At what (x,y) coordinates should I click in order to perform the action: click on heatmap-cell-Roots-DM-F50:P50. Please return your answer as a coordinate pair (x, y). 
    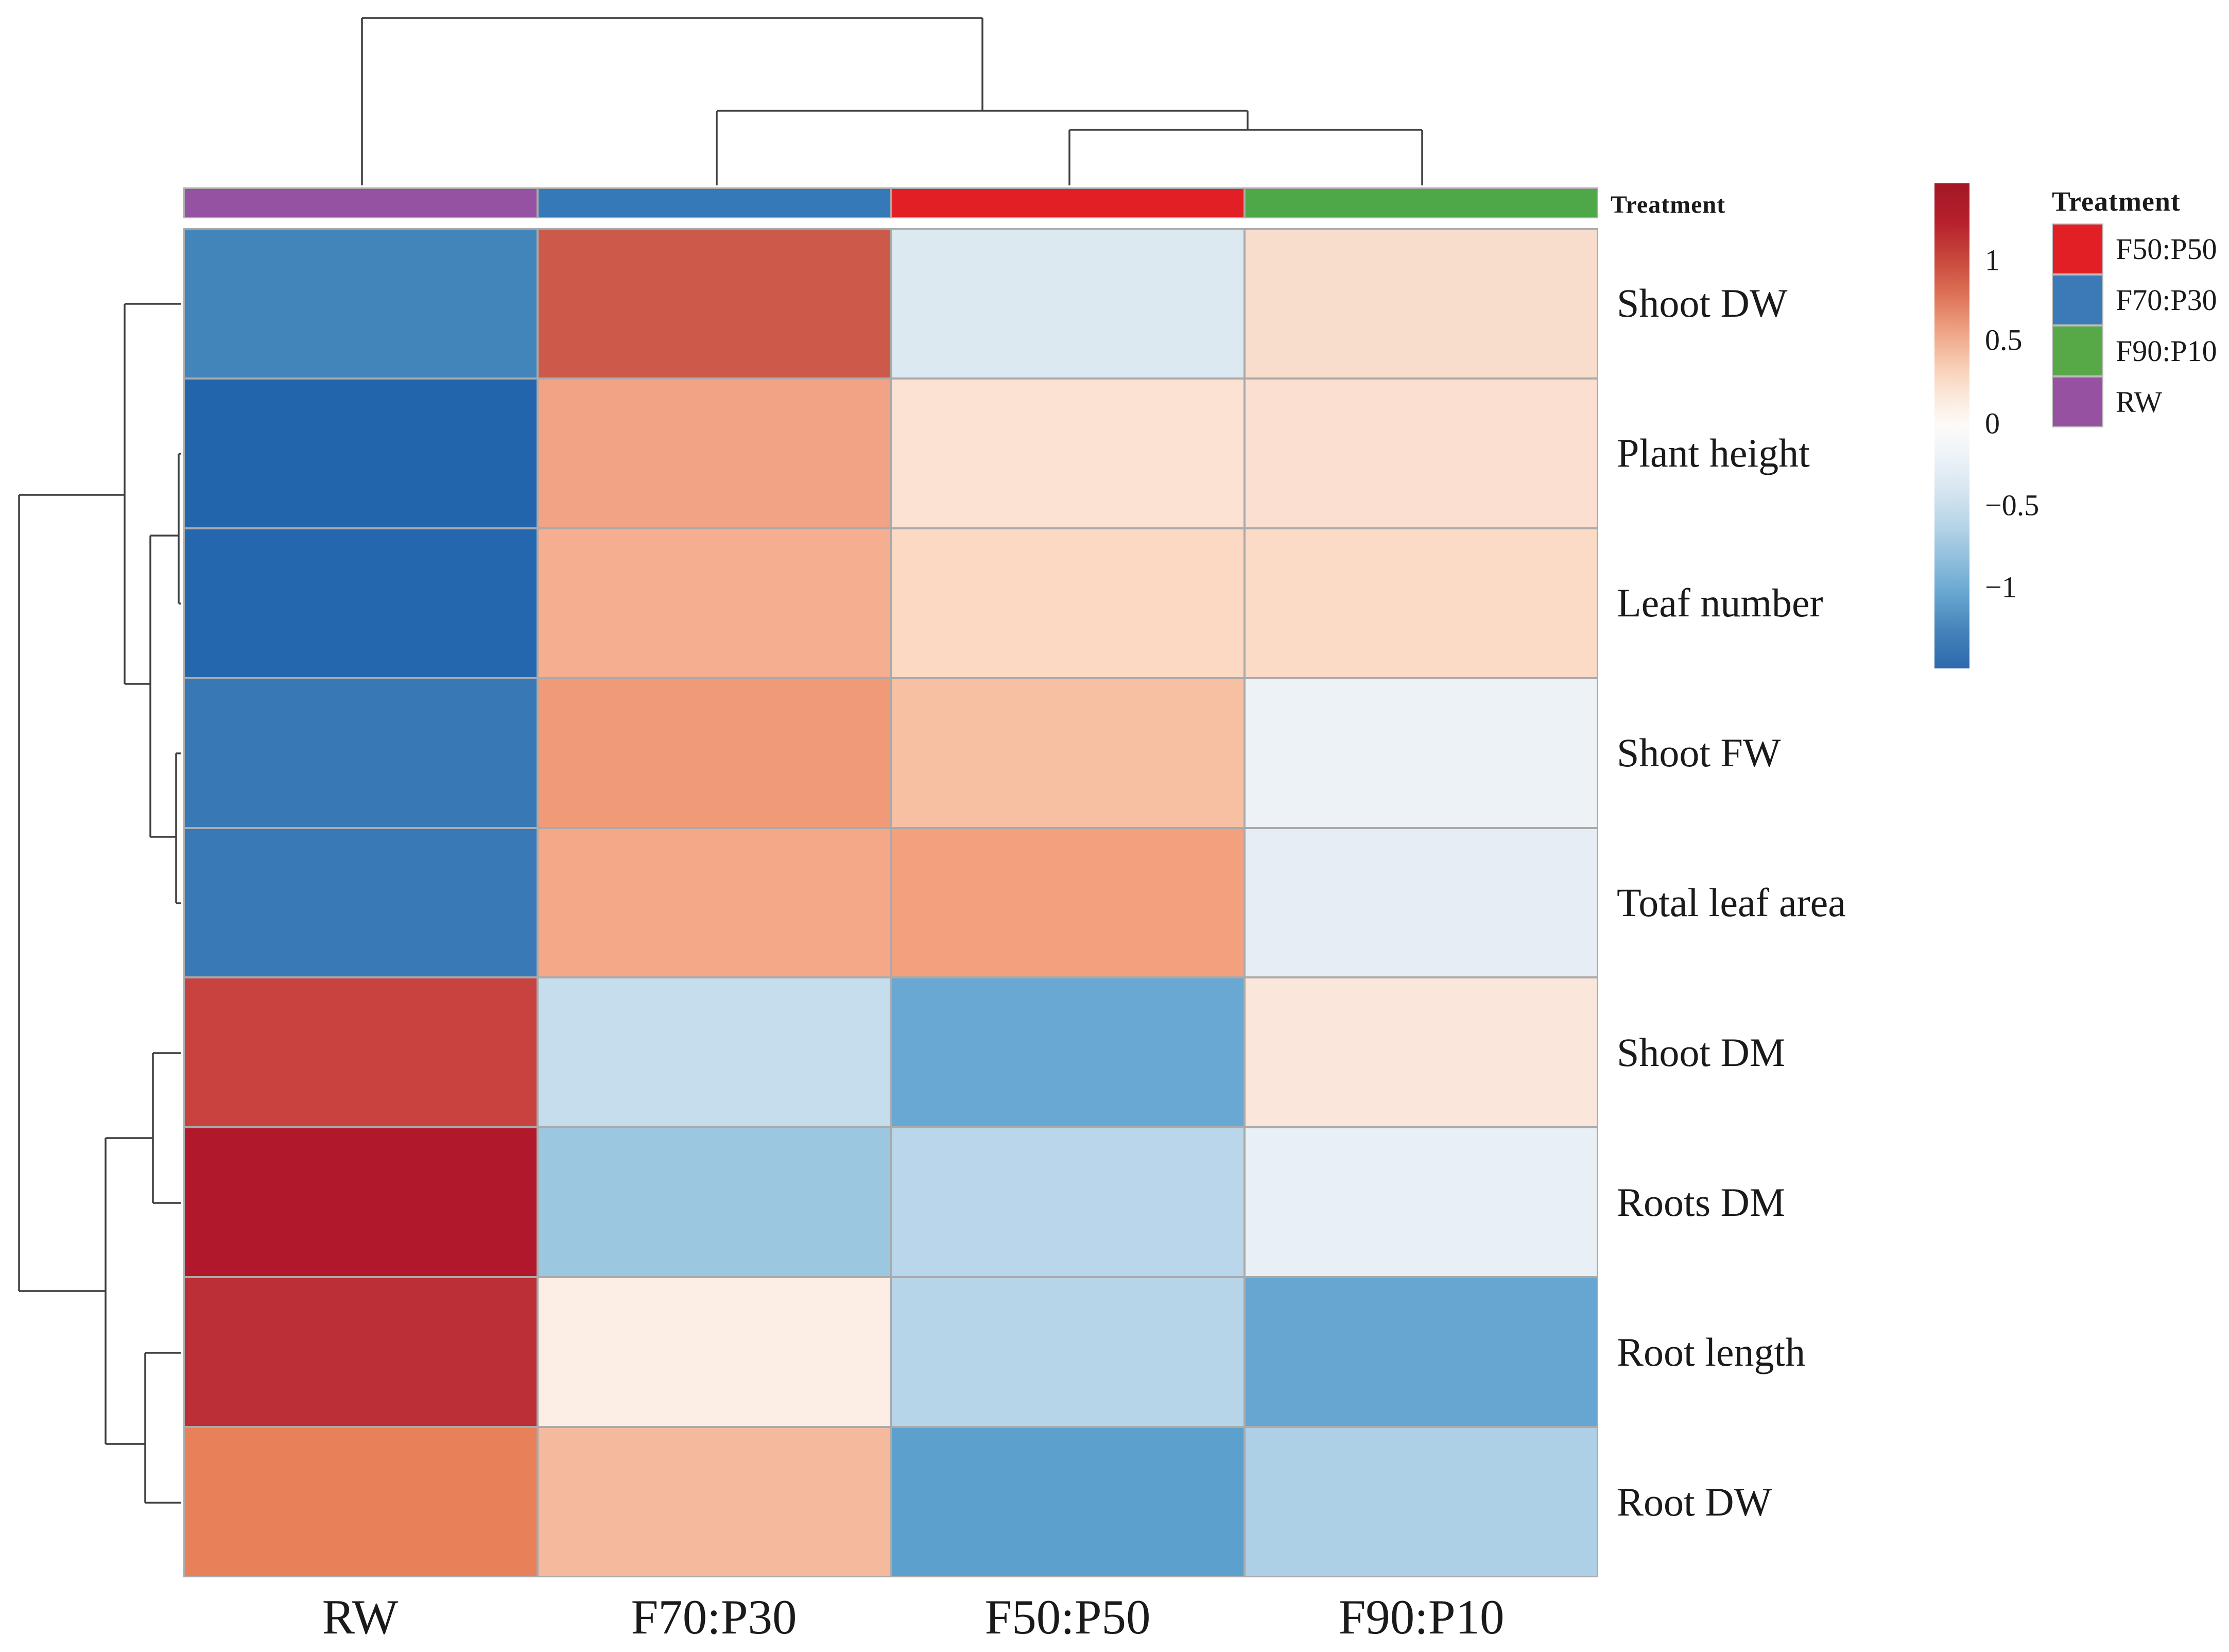
    Looking at the image, I should click on (1067, 1202).